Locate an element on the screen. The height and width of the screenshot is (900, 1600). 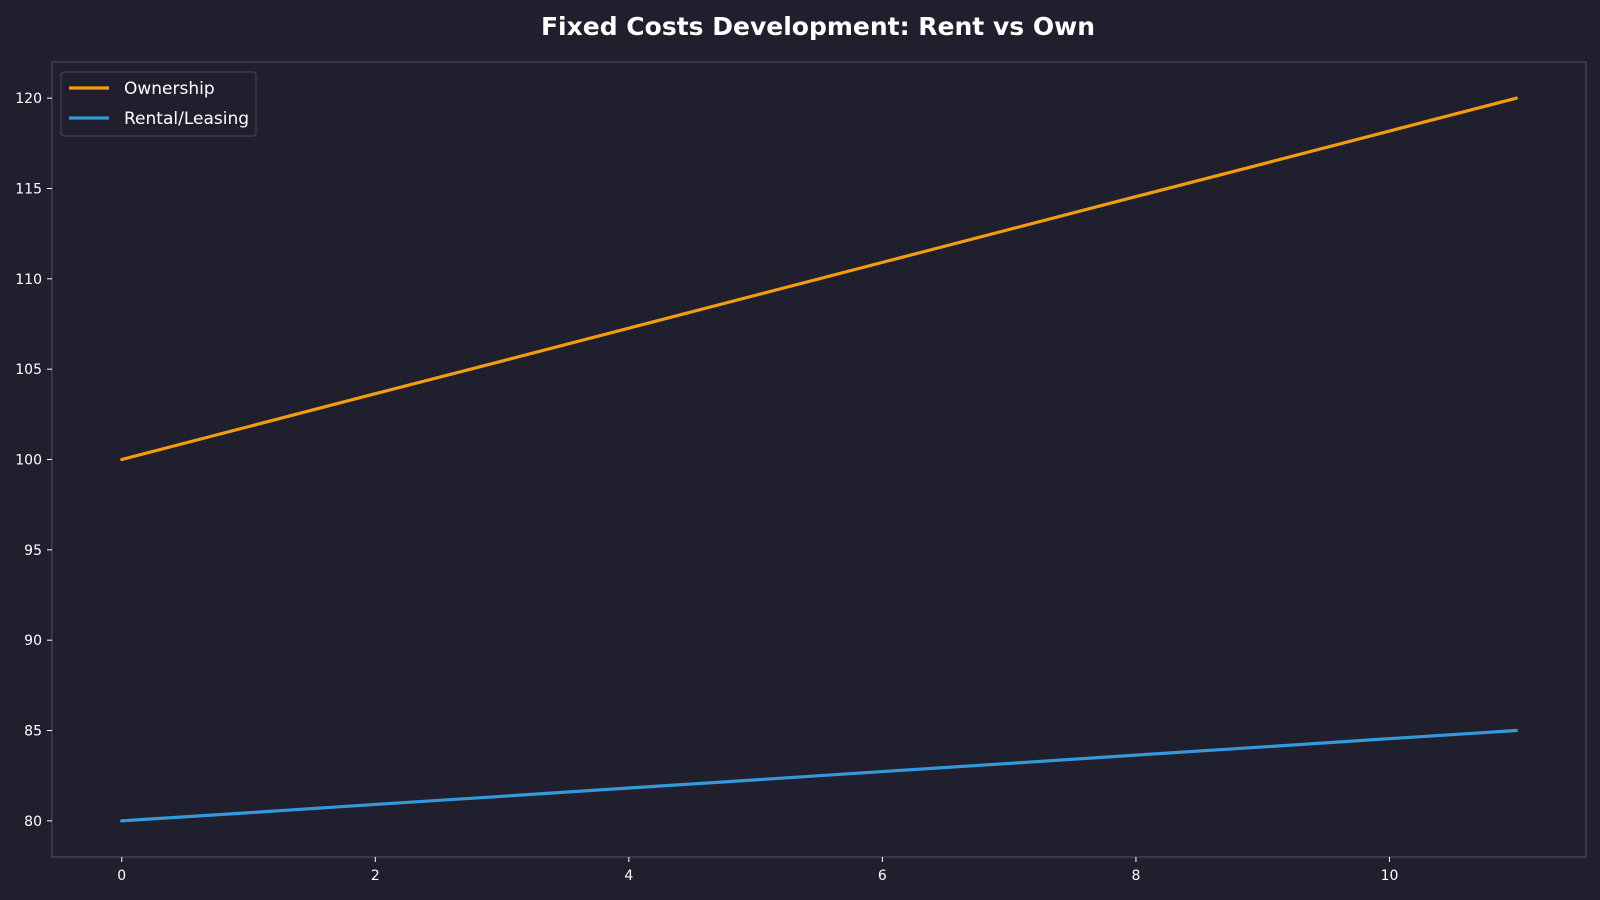
legend-box is located at coordinates (158, 104).